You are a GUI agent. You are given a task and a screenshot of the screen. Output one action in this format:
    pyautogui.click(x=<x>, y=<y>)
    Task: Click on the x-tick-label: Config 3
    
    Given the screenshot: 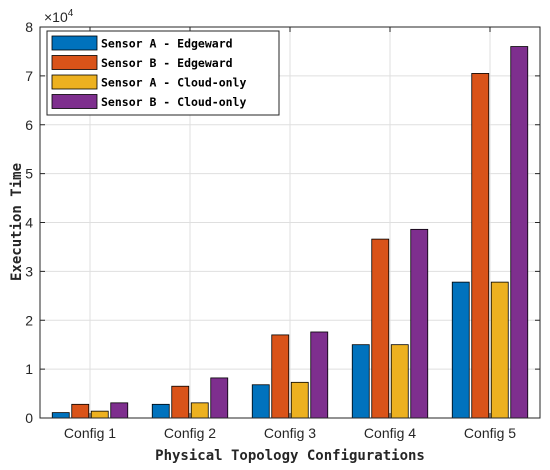 What is the action you would take?
    pyautogui.click(x=290, y=433)
    